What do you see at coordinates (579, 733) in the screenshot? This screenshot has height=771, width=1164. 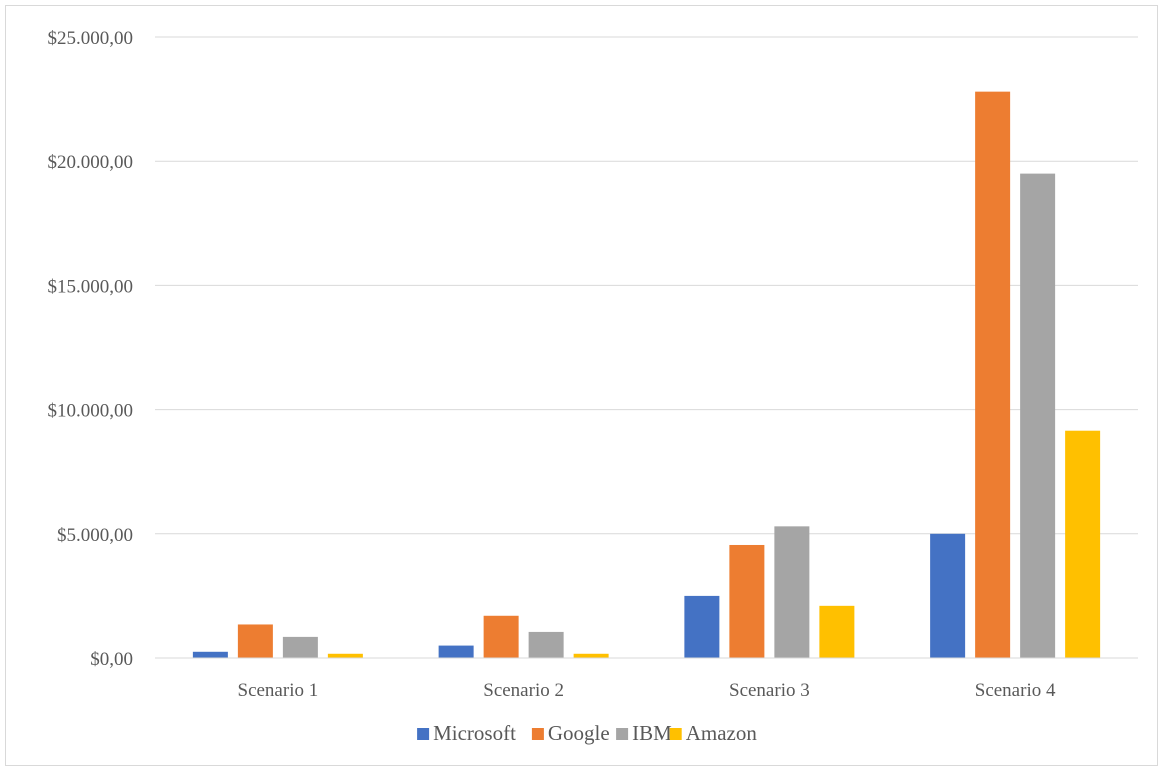 I see `legend-label: Google` at bounding box center [579, 733].